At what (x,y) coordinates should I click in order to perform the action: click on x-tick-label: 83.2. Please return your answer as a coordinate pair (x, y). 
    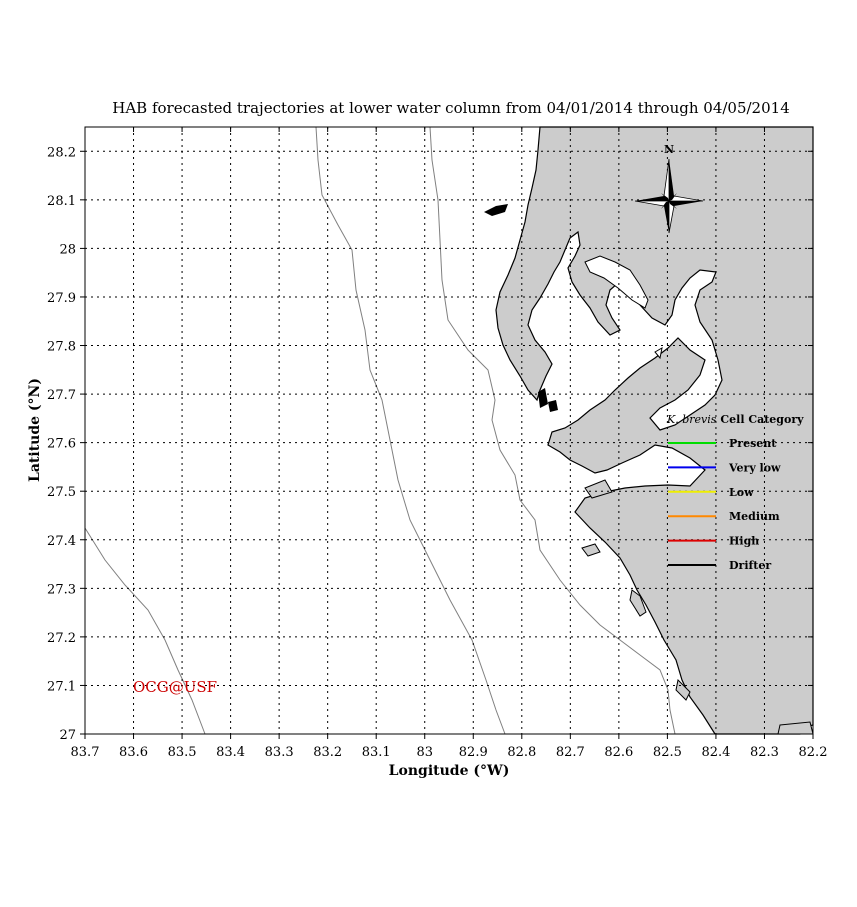
    Looking at the image, I should click on (327, 752).